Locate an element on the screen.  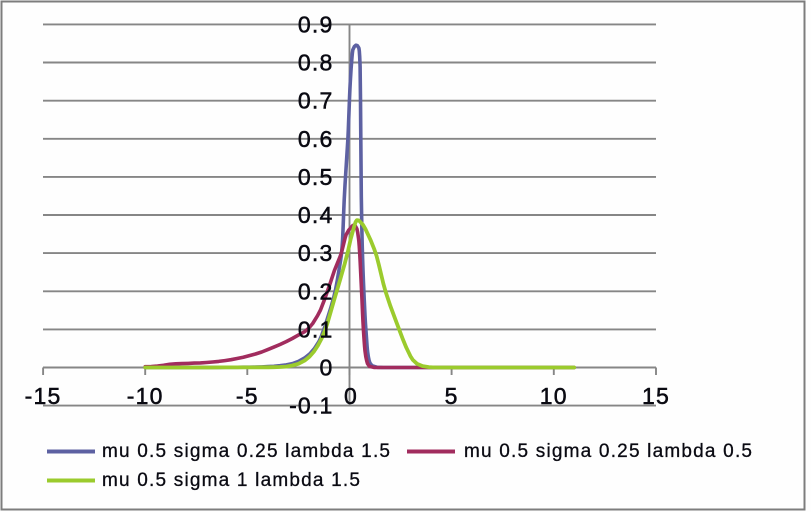
svg-text: -5 is located at coordinates (247, 396).